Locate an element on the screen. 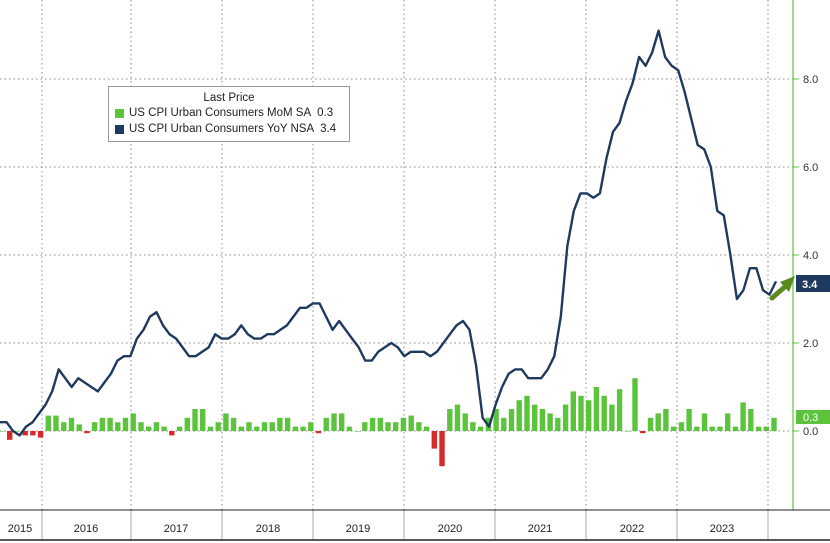 Image resolution: width=830 pixels, height=543 pixels. legend-item-mom: US CPI Urban Consumers MoM SA 0.3 is located at coordinates (232, 113).